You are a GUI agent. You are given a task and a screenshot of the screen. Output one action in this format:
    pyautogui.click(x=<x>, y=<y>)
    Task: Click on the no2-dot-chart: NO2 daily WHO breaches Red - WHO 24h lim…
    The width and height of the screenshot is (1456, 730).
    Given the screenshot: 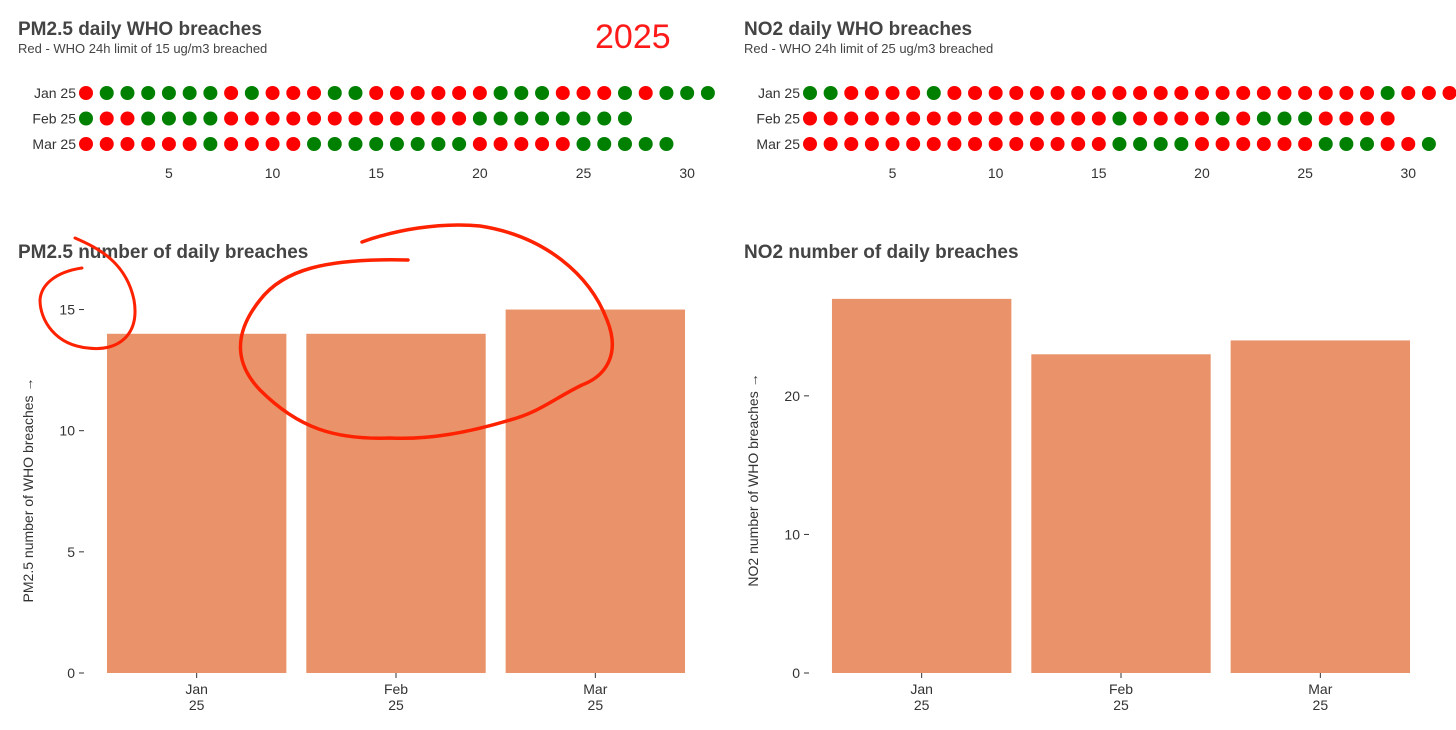 What is the action you would take?
    pyautogui.click(x=1100, y=100)
    